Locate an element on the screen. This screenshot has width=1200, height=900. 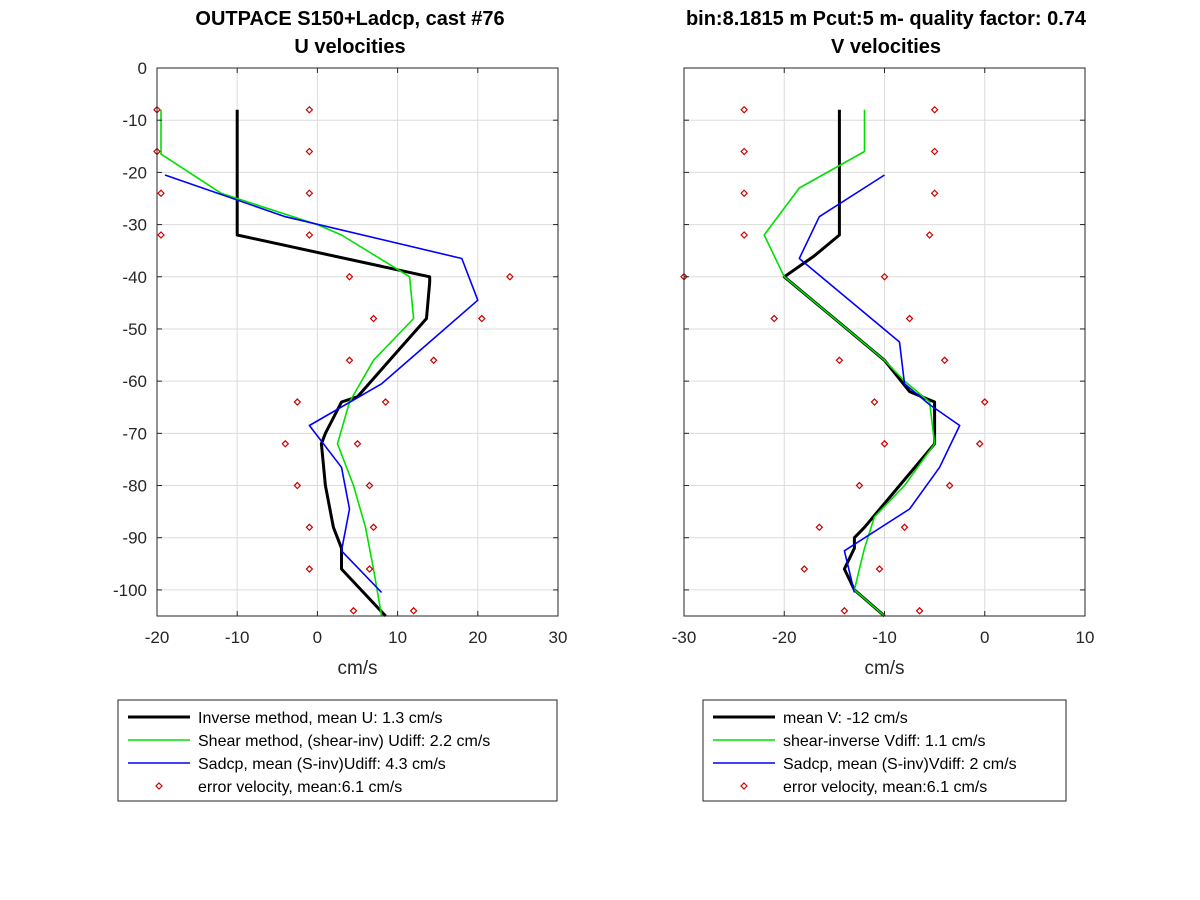
legend-label: Sadcp, mean (S-inv)Vdiff: 2 cm/s is located at coordinates (900, 764).